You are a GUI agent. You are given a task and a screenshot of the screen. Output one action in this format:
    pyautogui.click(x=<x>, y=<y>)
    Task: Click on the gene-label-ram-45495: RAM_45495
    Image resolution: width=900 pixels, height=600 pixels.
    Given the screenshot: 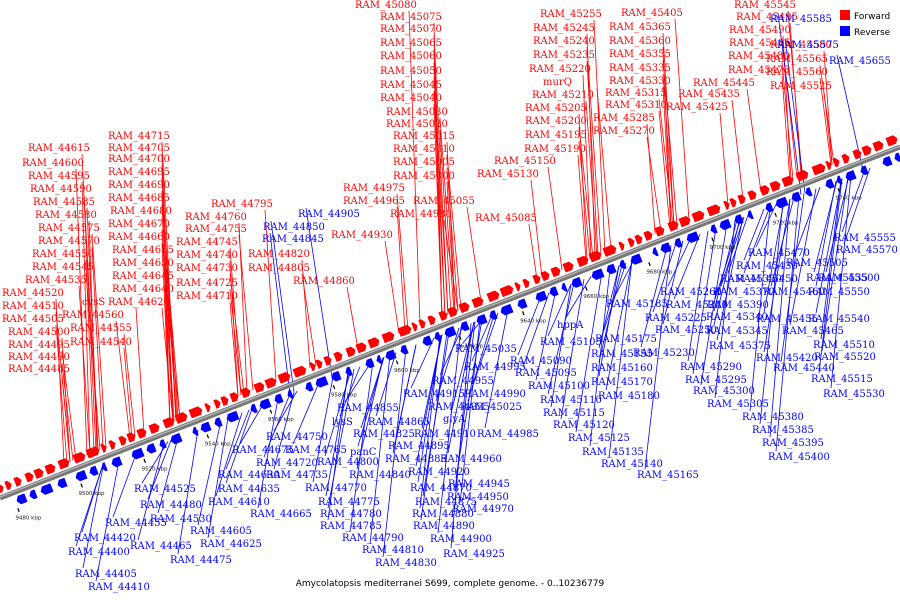 What is the action you would take?
    pyautogui.click(x=767, y=17)
    